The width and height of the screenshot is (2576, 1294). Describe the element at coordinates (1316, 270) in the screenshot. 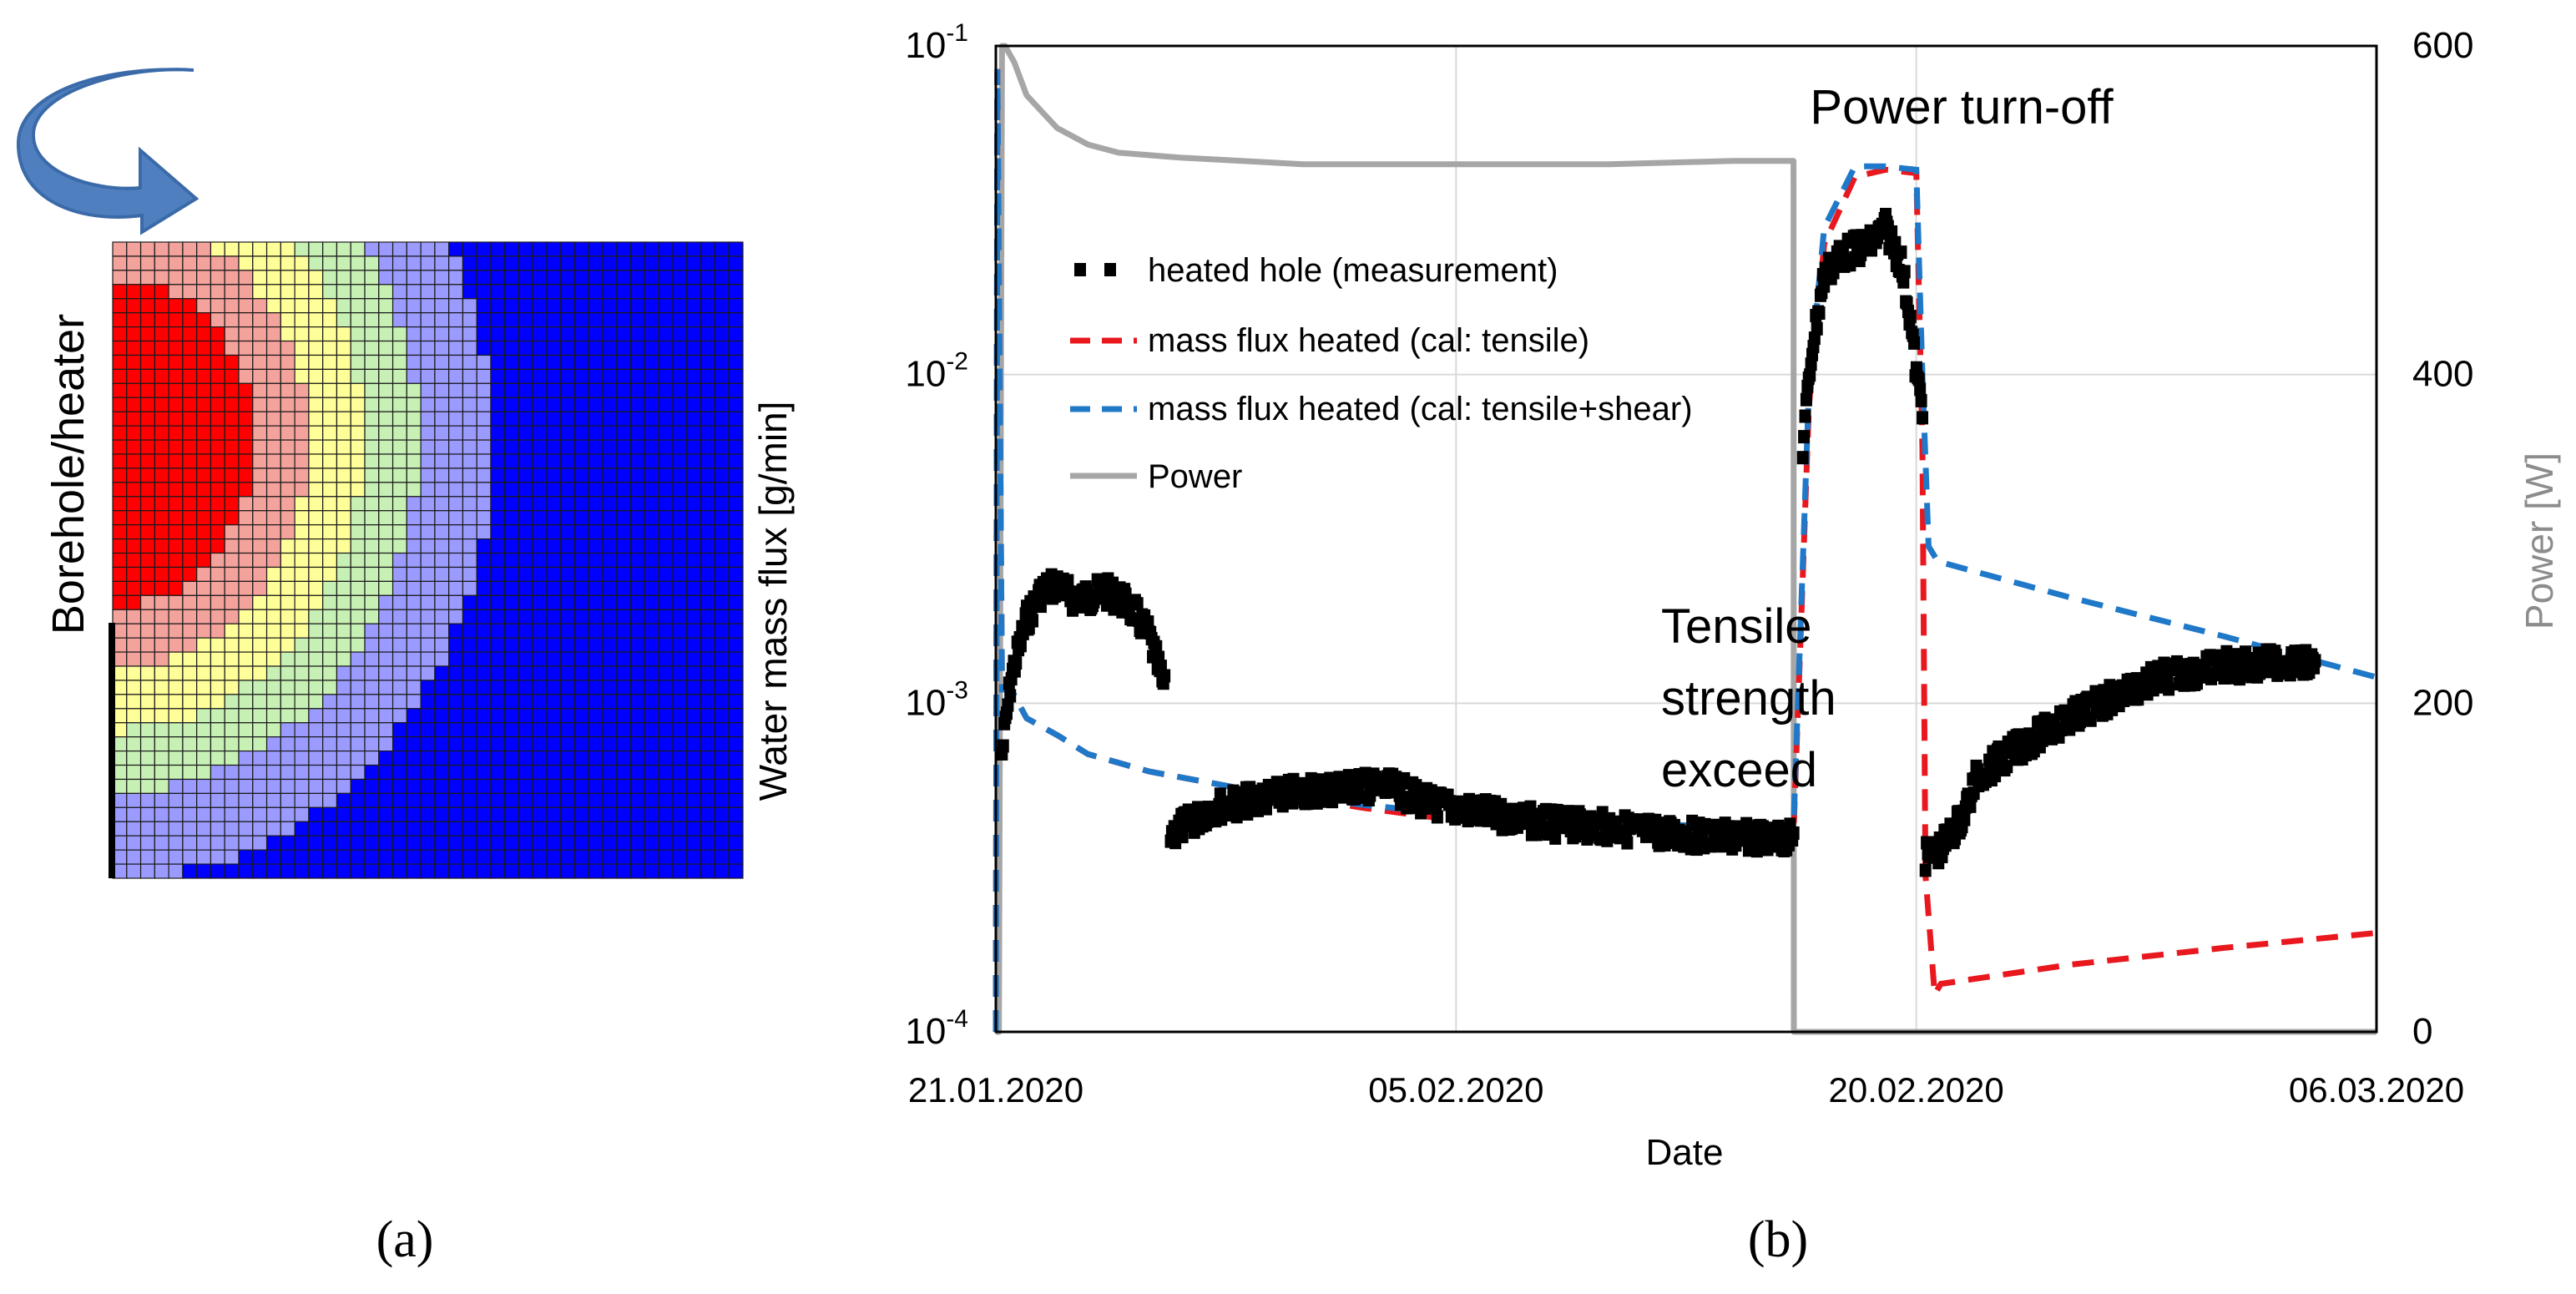

I see `legend-entry-measurement: heated hole (measurement)` at that location.